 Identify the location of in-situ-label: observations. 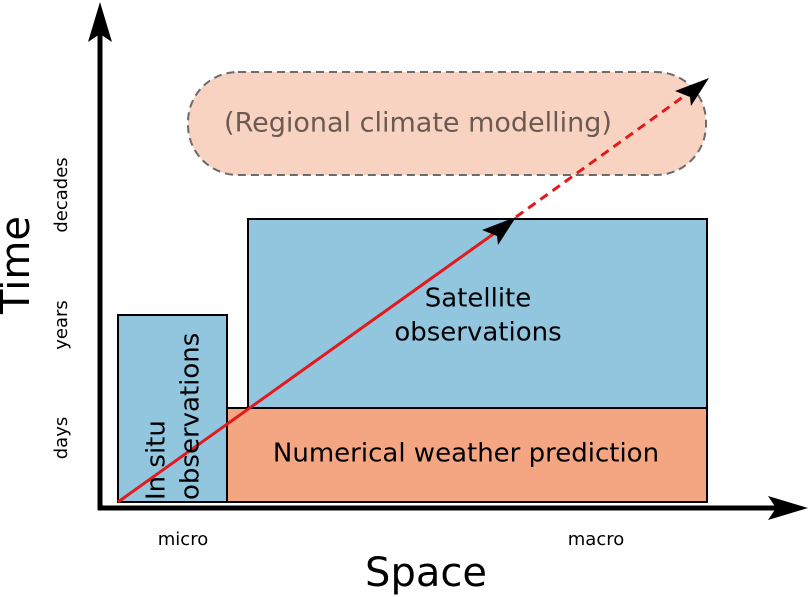
(191, 416).